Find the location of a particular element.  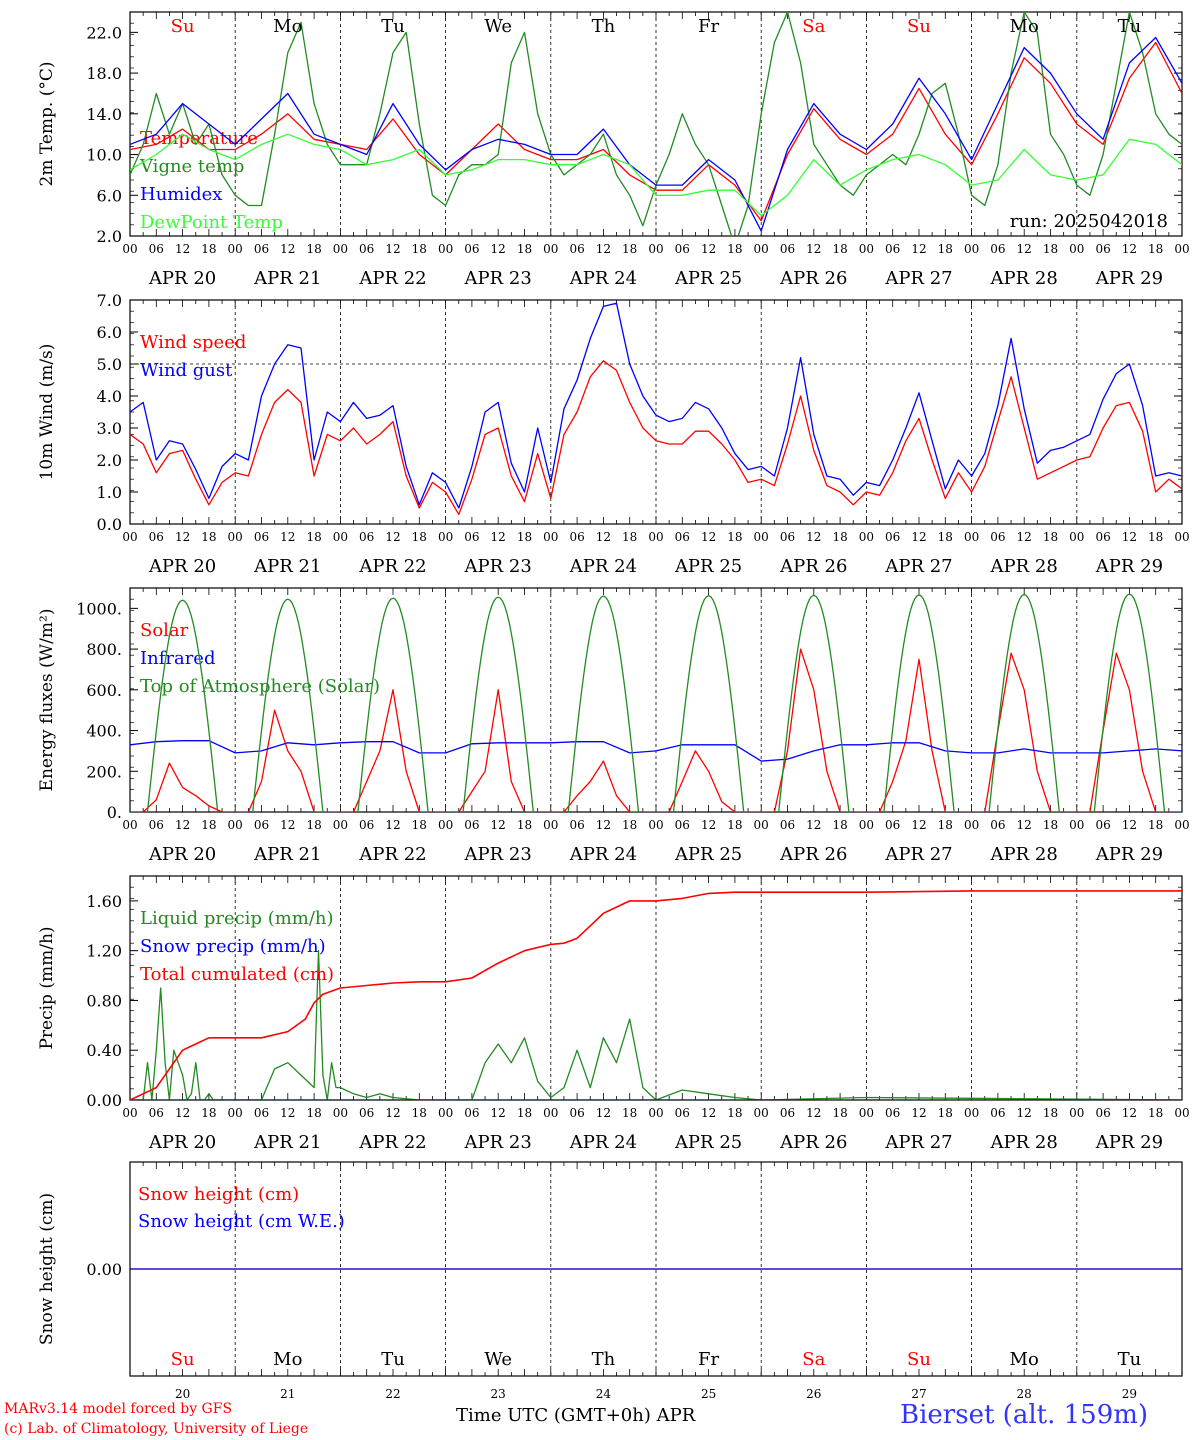

legend-entry: Snow height (cm) is located at coordinates (218, 1194).